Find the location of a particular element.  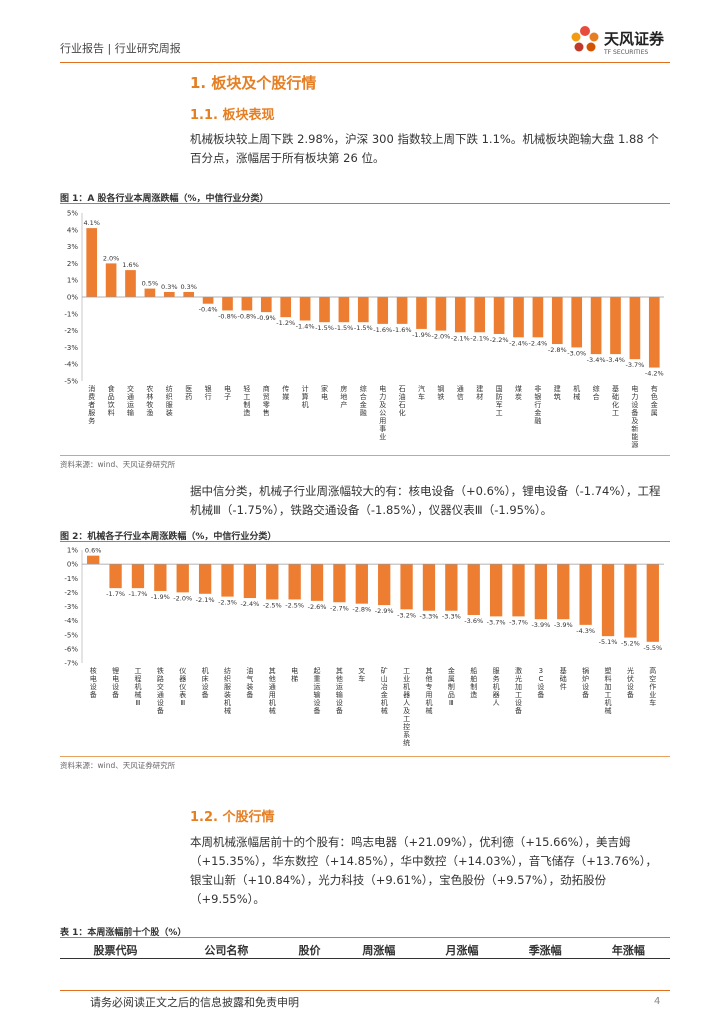

y-tick-label: 3% is located at coordinates (72, 247).